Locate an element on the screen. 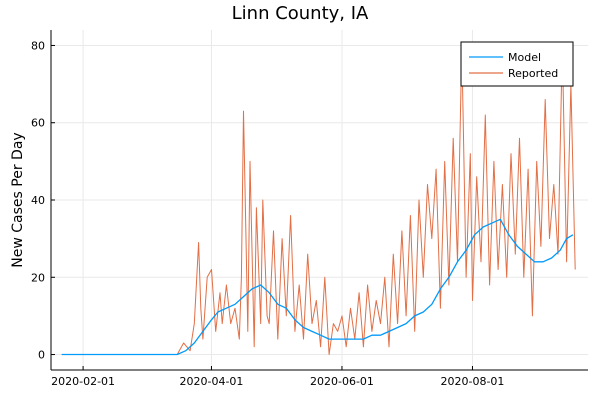  legend-reported-label: Reported is located at coordinates (533, 73).